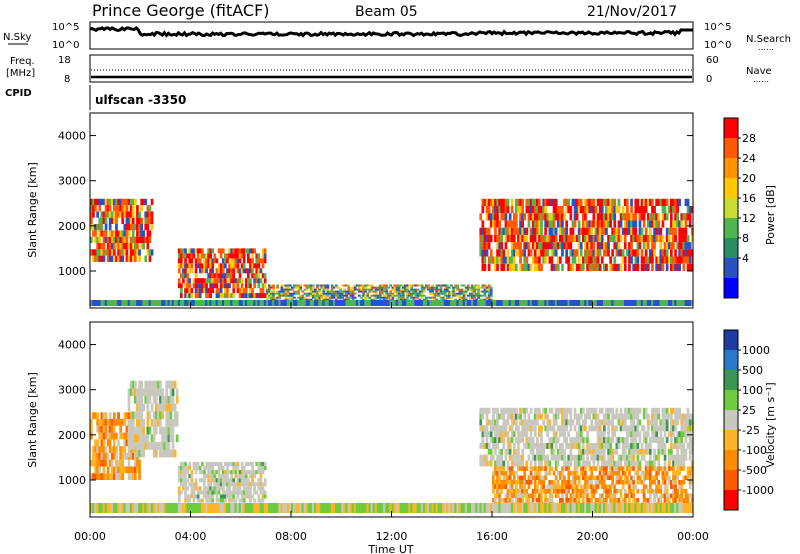 This screenshot has height=554, width=800. Describe the element at coordinates (731, 460) in the screenshot. I see `colorbar-swatch` at that location.